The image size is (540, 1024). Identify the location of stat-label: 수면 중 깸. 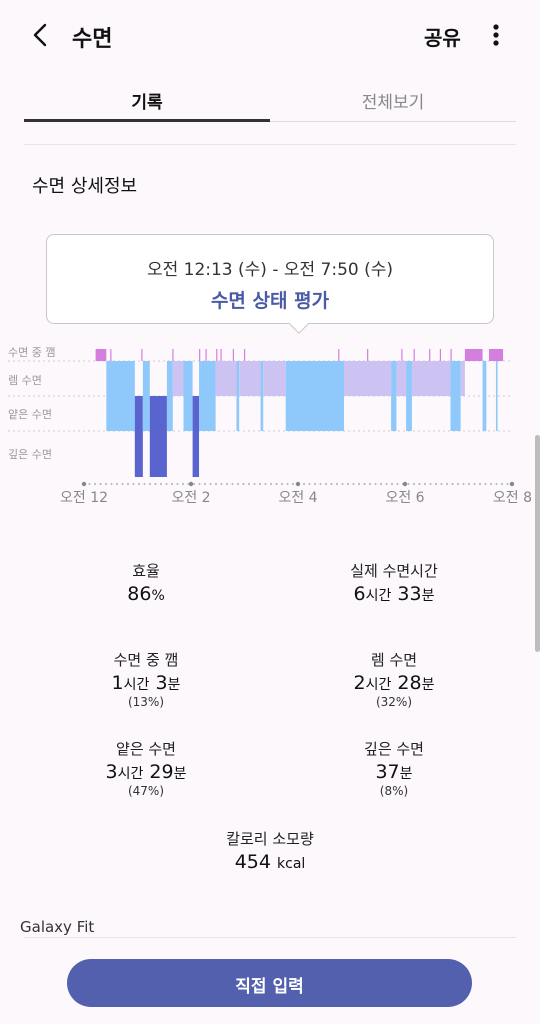
(146, 660).